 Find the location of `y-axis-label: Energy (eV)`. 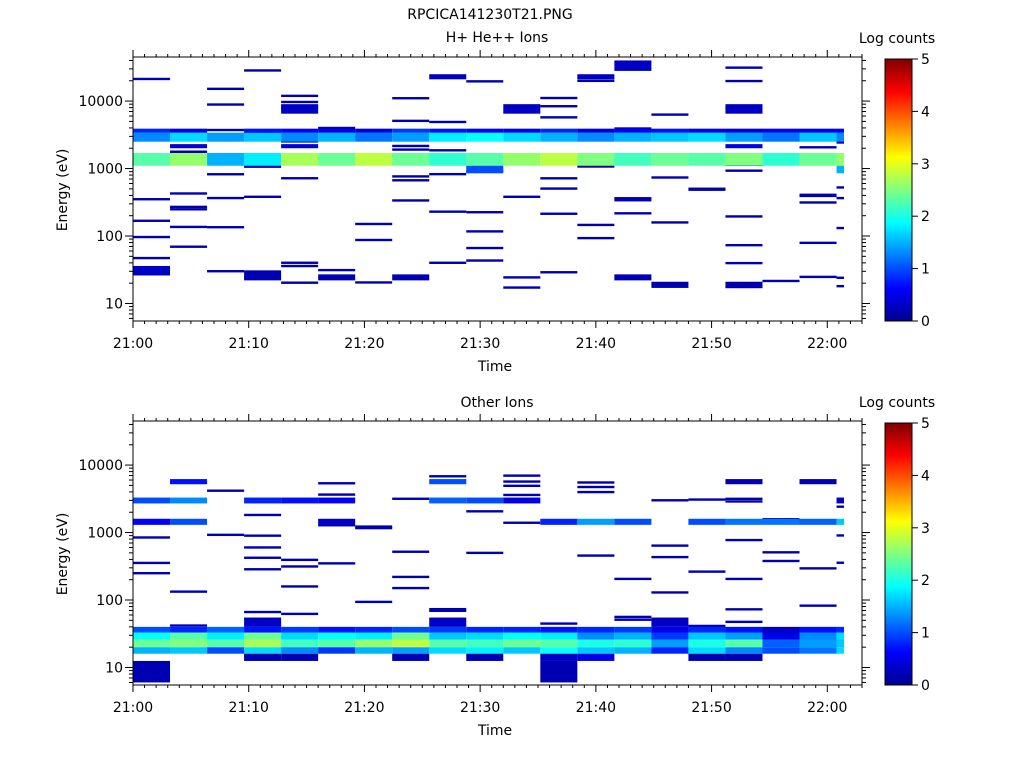

y-axis-label: Energy (eV) is located at coordinates (63, 554).